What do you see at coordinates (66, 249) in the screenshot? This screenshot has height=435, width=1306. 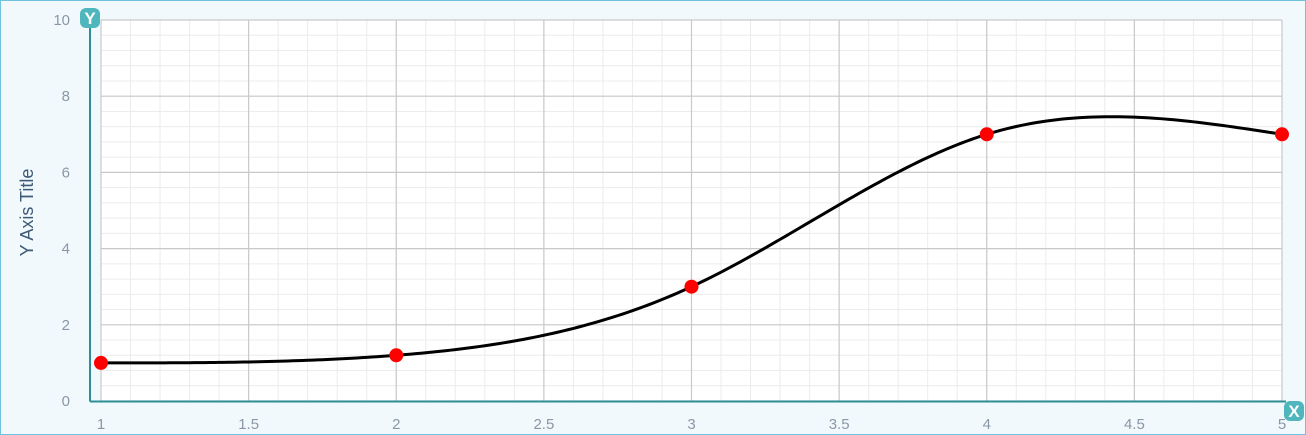 I see `y-tick-label: 4` at bounding box center [66, 249].